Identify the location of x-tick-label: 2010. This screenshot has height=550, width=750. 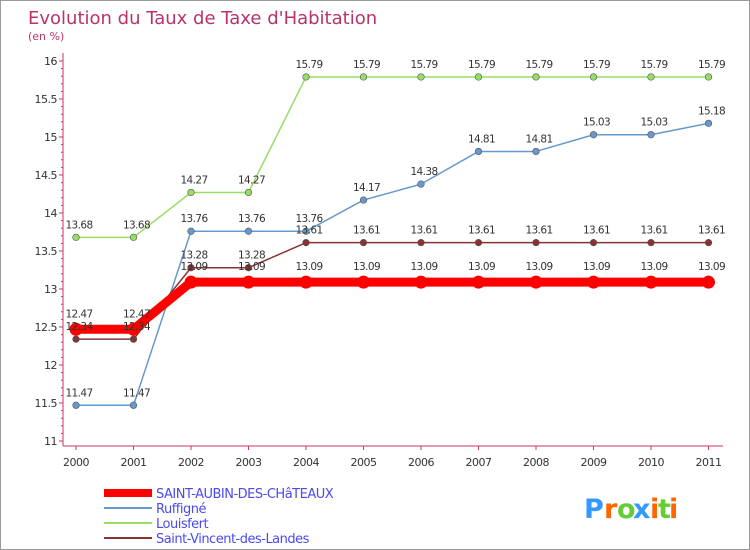
(651, 462).